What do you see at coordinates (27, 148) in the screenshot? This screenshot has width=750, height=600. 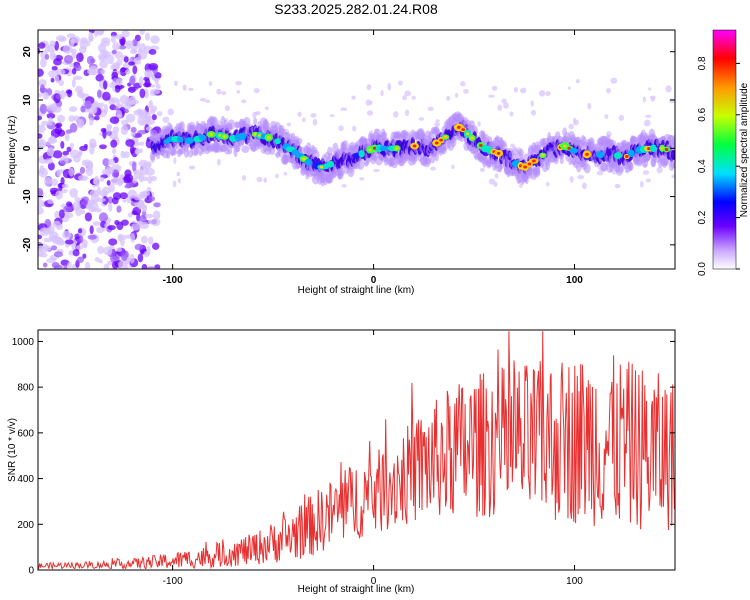 I see `spectrogram-y-tick-label: 0` at bounding box center [27, 148].